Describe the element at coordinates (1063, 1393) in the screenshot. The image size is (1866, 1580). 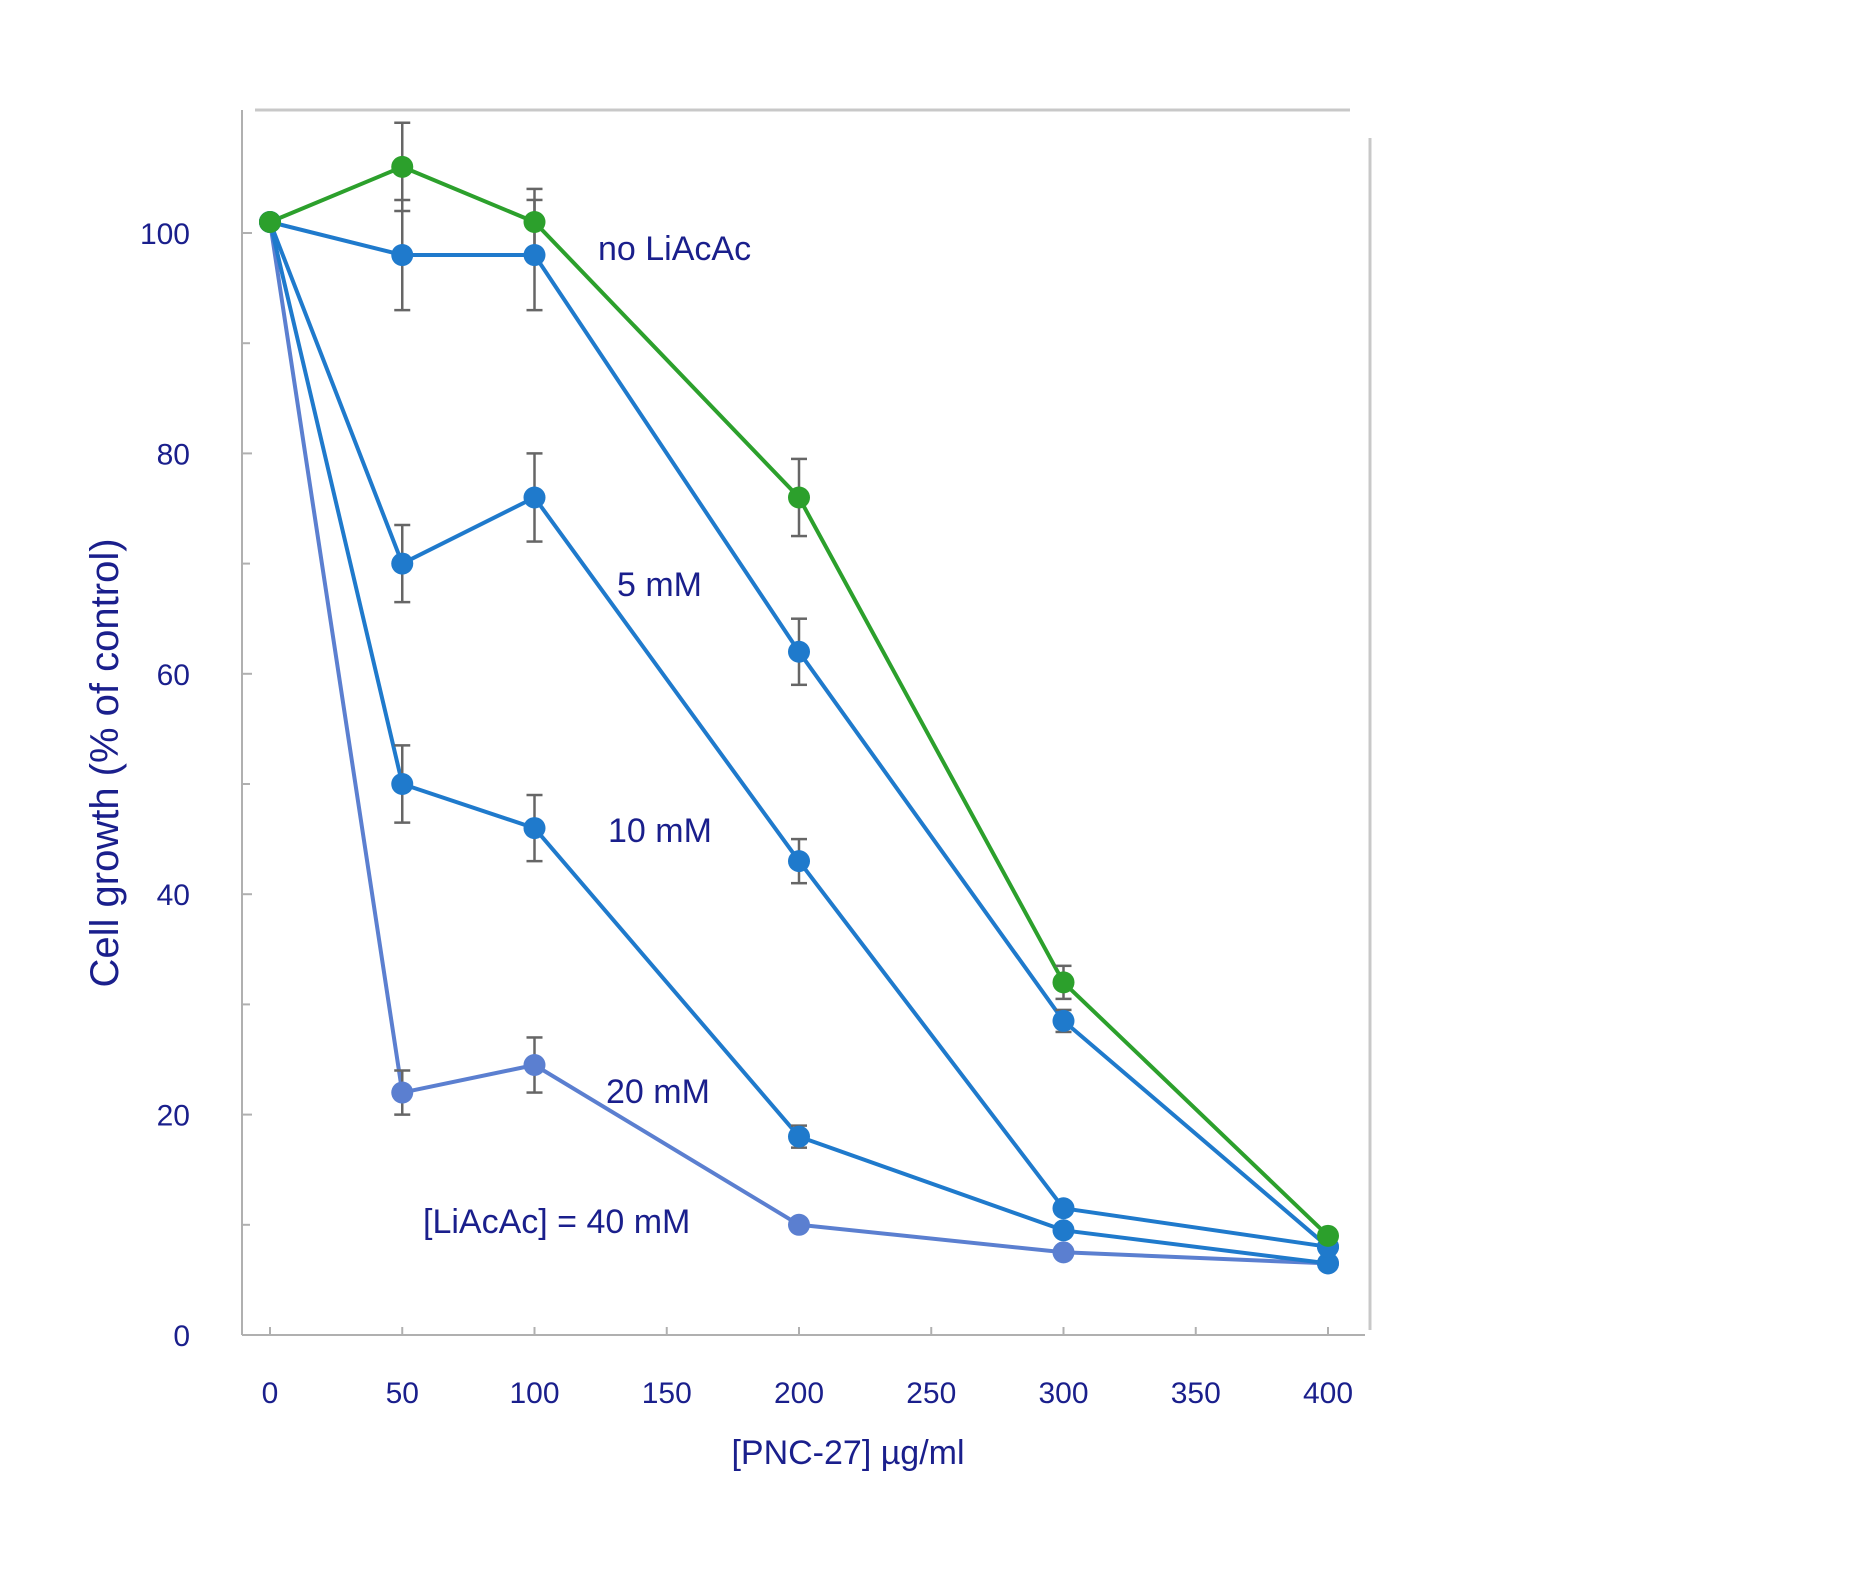
I see `x-tick-label: 300` at that location.